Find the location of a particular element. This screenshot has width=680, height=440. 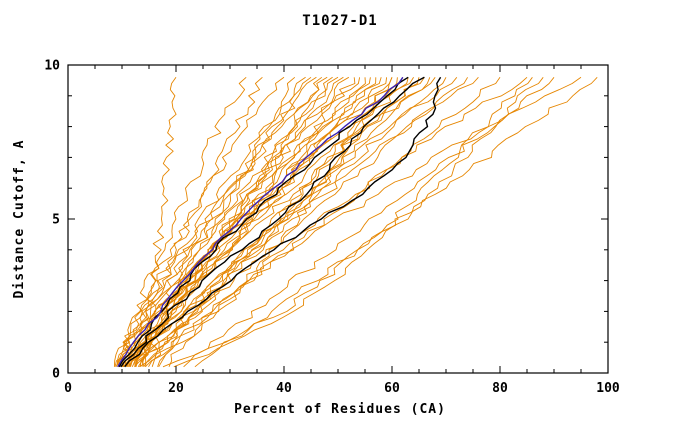

chart-title: T1027-D1 is located at coordinates (340, 21).